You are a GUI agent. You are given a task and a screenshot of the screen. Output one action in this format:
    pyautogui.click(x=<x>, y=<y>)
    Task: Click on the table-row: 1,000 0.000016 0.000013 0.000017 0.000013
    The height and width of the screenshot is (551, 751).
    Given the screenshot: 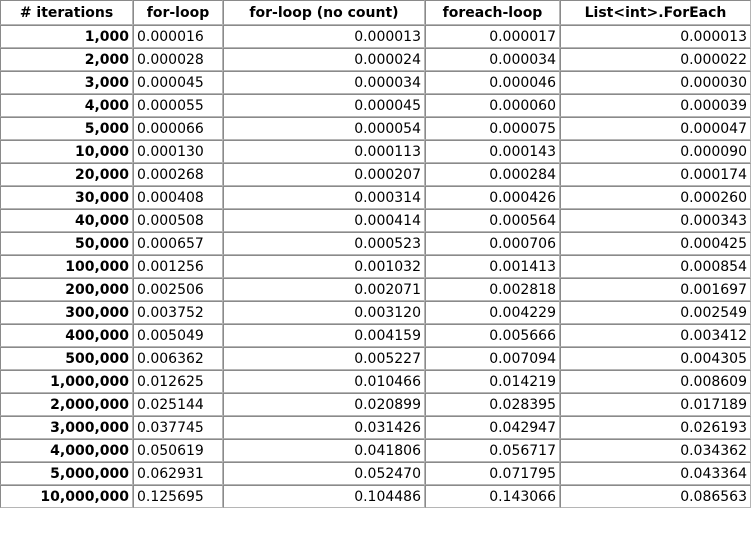 What is the action you would take?
    pyautogui.click(x=375, y=36)
    